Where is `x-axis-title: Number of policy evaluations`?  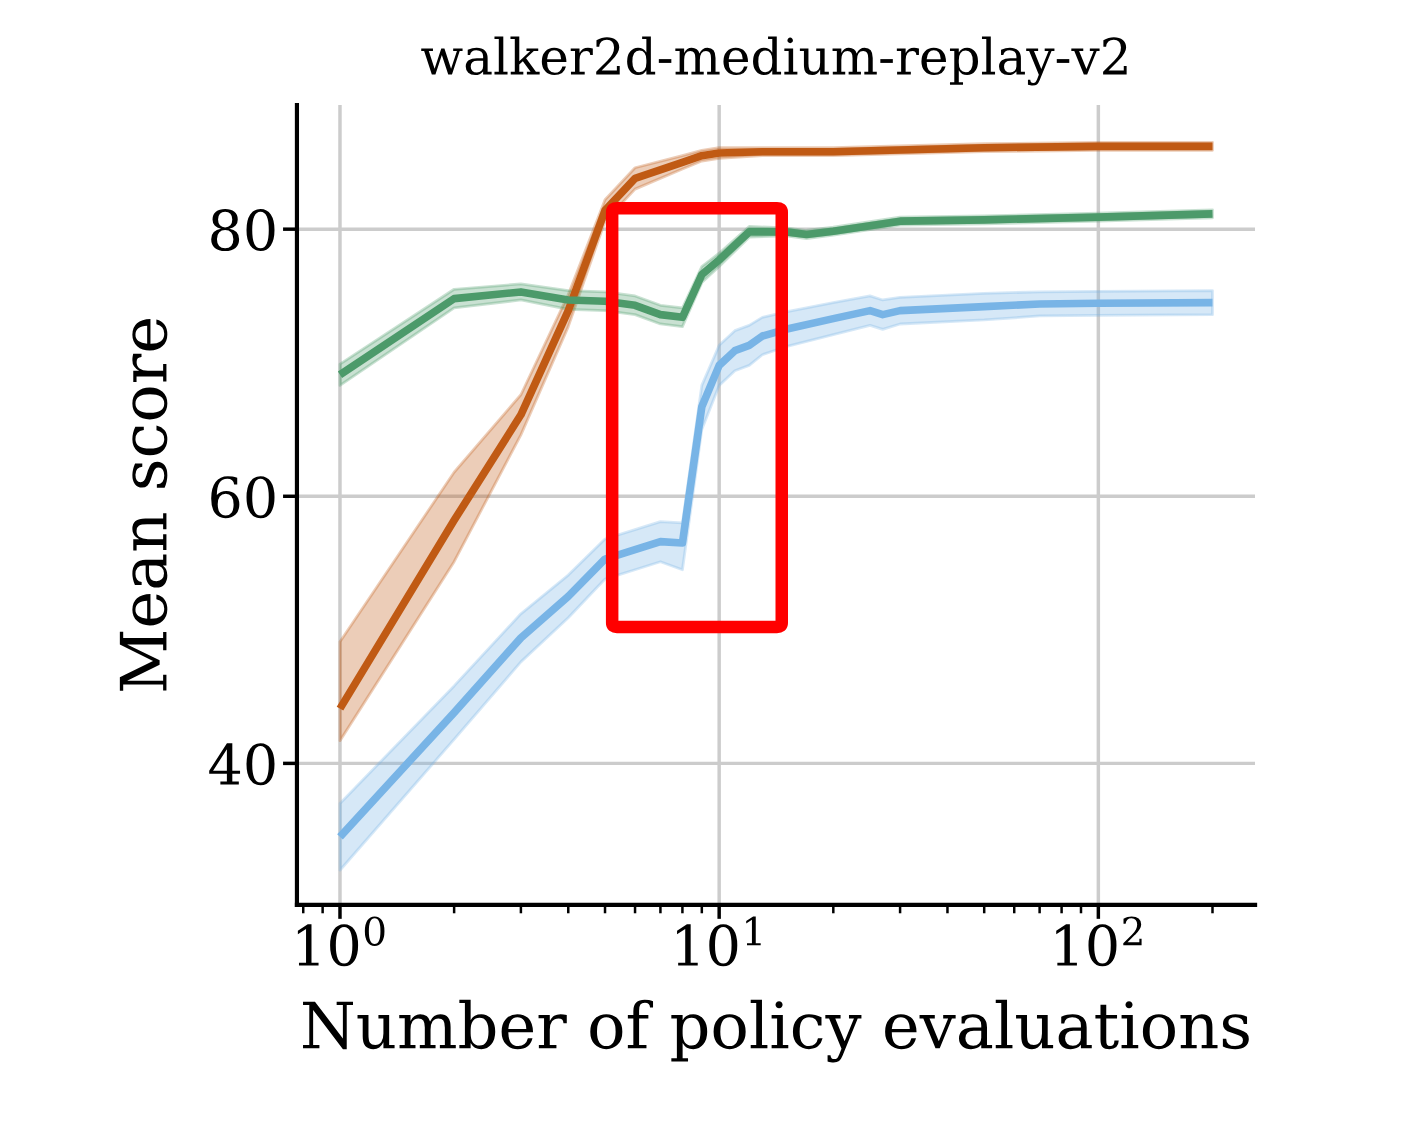
x-axis-title: Number of policy evaluations is located at coordinates (776, 1031).